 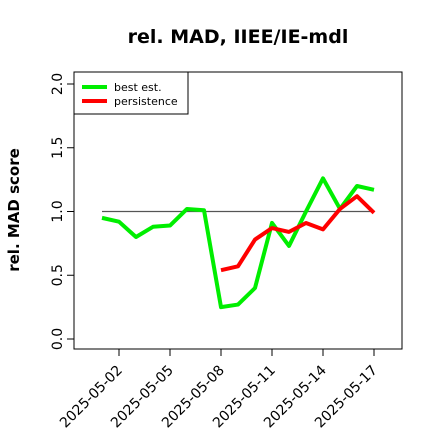 I want to click on legend-box, so click(x=131, y=93).